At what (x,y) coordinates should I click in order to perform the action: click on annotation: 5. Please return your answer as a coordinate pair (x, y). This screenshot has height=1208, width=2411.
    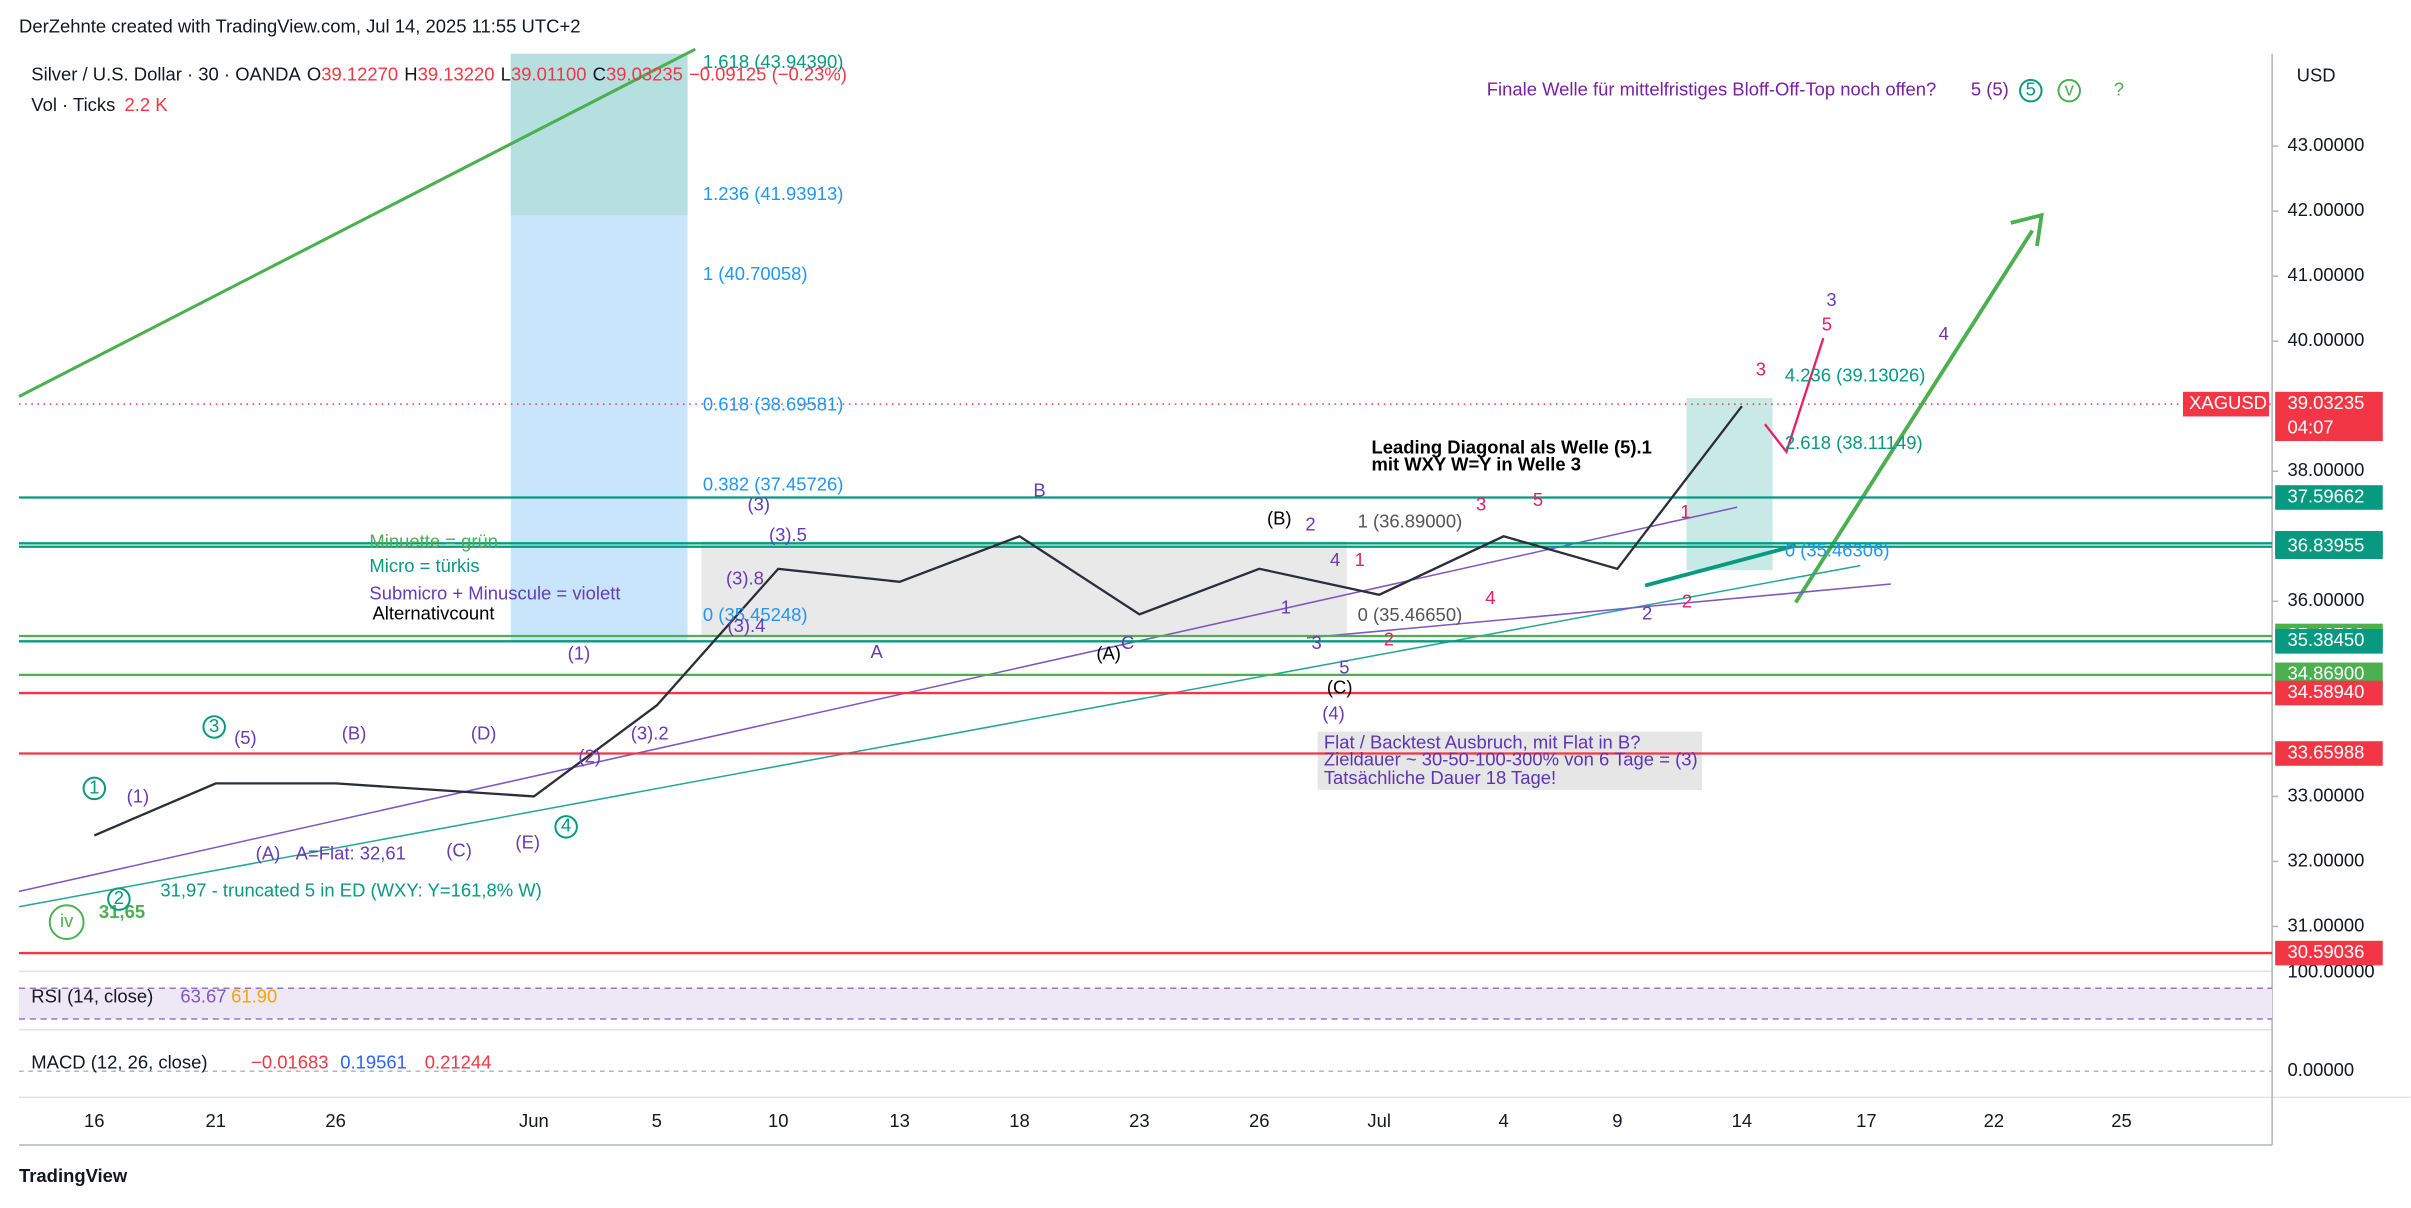
    Looking at the image, I should click on (1344, 666).